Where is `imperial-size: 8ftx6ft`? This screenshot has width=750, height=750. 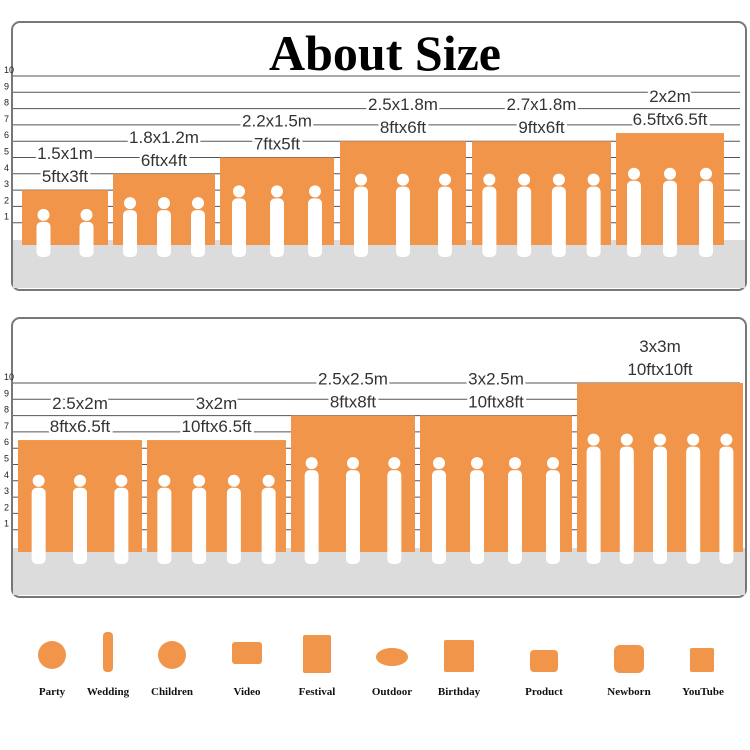
imperial-size: 8ftx6ft is located at coordinates (403, 127).